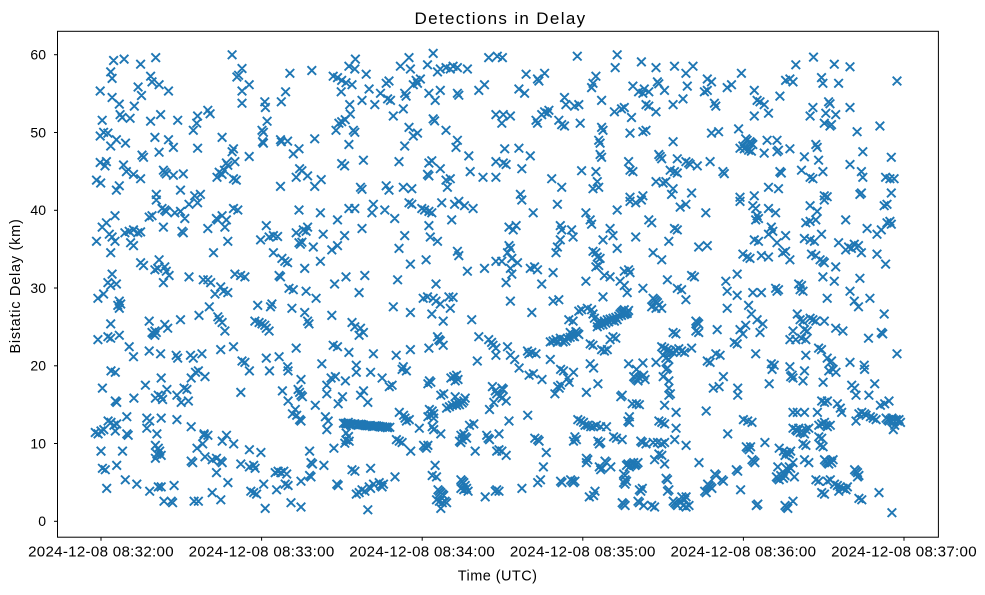  What do you see at coordinates (38, 210) in the screenshot?
I see `svg-text: 40` at bounding box center [38, 210].